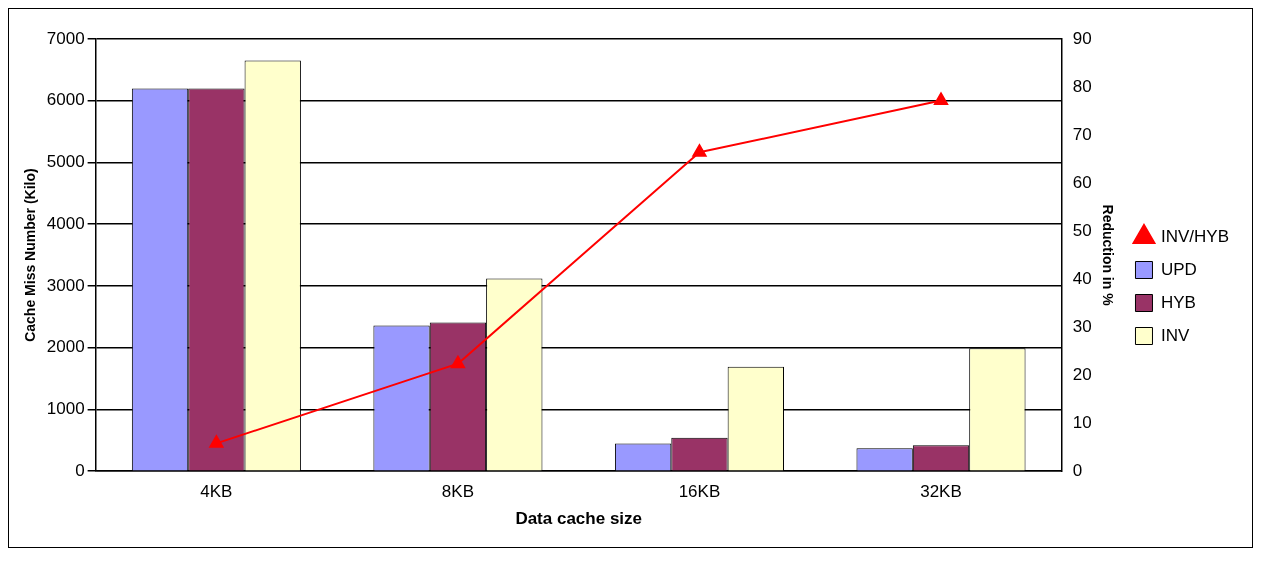  What do you see at coordinates (1178, 269) in the screenshot?
I see `legend-label: UPD` at bounding box center [1178, 269].